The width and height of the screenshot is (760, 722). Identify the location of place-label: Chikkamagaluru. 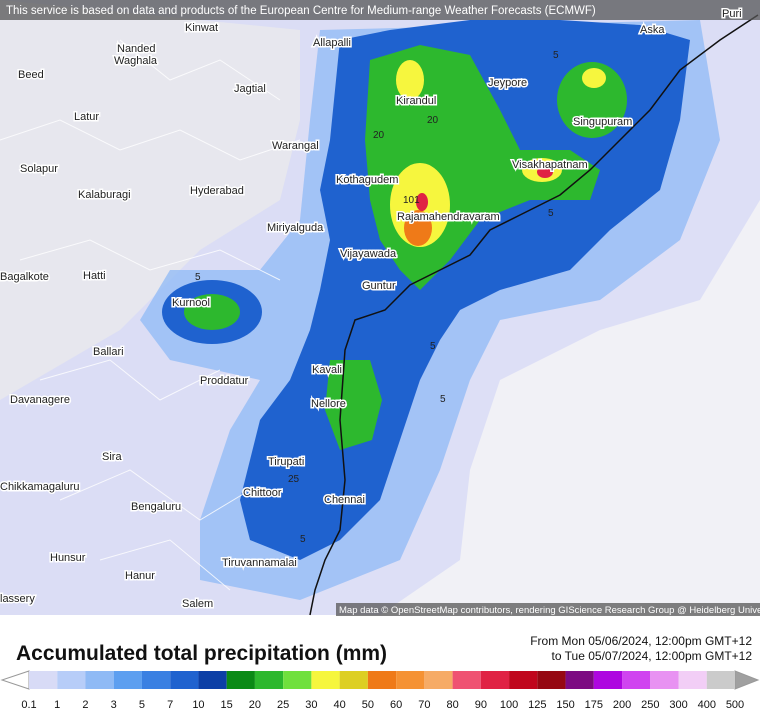
(39, 487).